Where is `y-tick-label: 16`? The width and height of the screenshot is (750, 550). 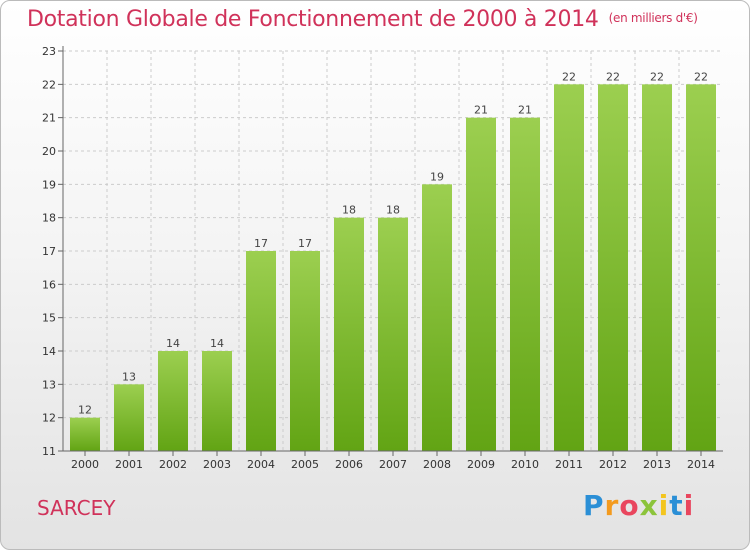
y-tick-label: 16 is located at coordinates (49, 284).